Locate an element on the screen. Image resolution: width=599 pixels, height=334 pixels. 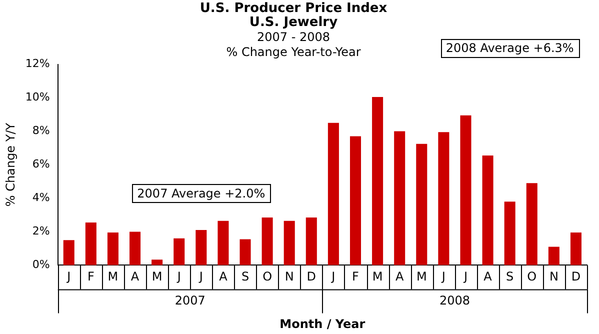
x-axis-title: Month / Year is located at coordinates (323, 323).